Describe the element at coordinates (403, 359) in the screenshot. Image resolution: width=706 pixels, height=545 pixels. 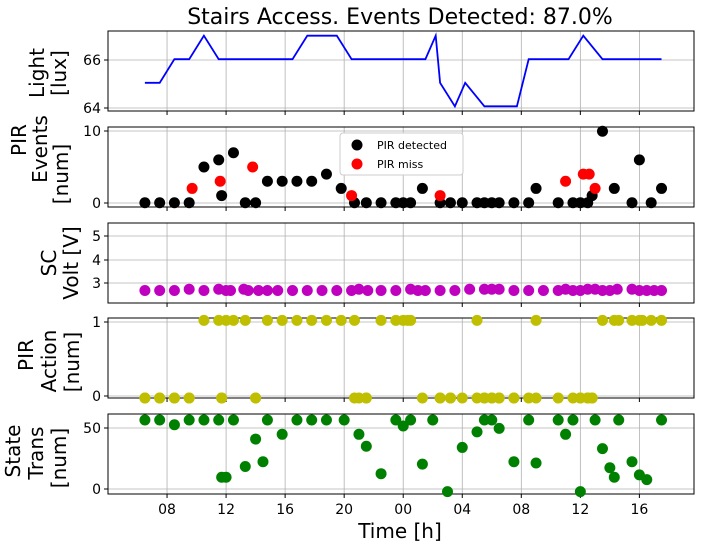
I see `series-marks` at that location.